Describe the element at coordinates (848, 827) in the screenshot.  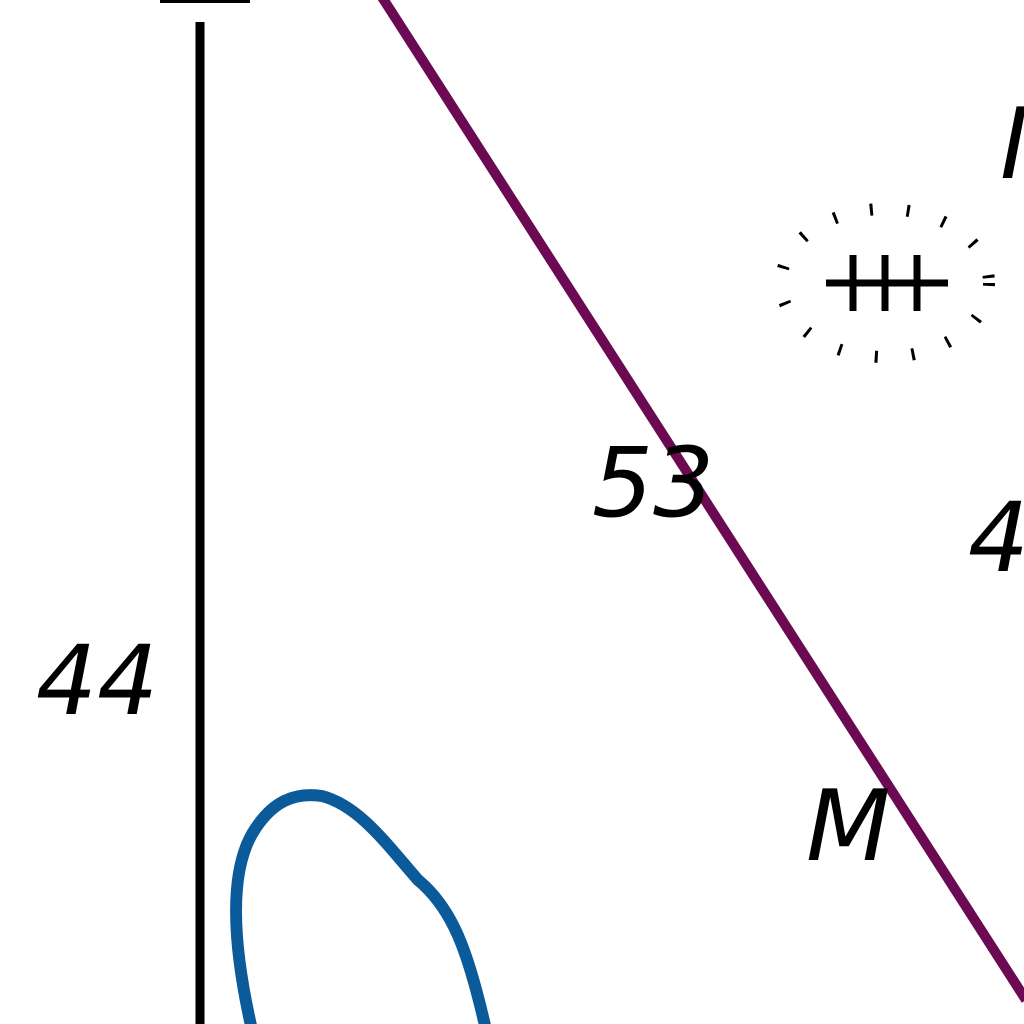
I see `seabed-label-mud: M` at that location.